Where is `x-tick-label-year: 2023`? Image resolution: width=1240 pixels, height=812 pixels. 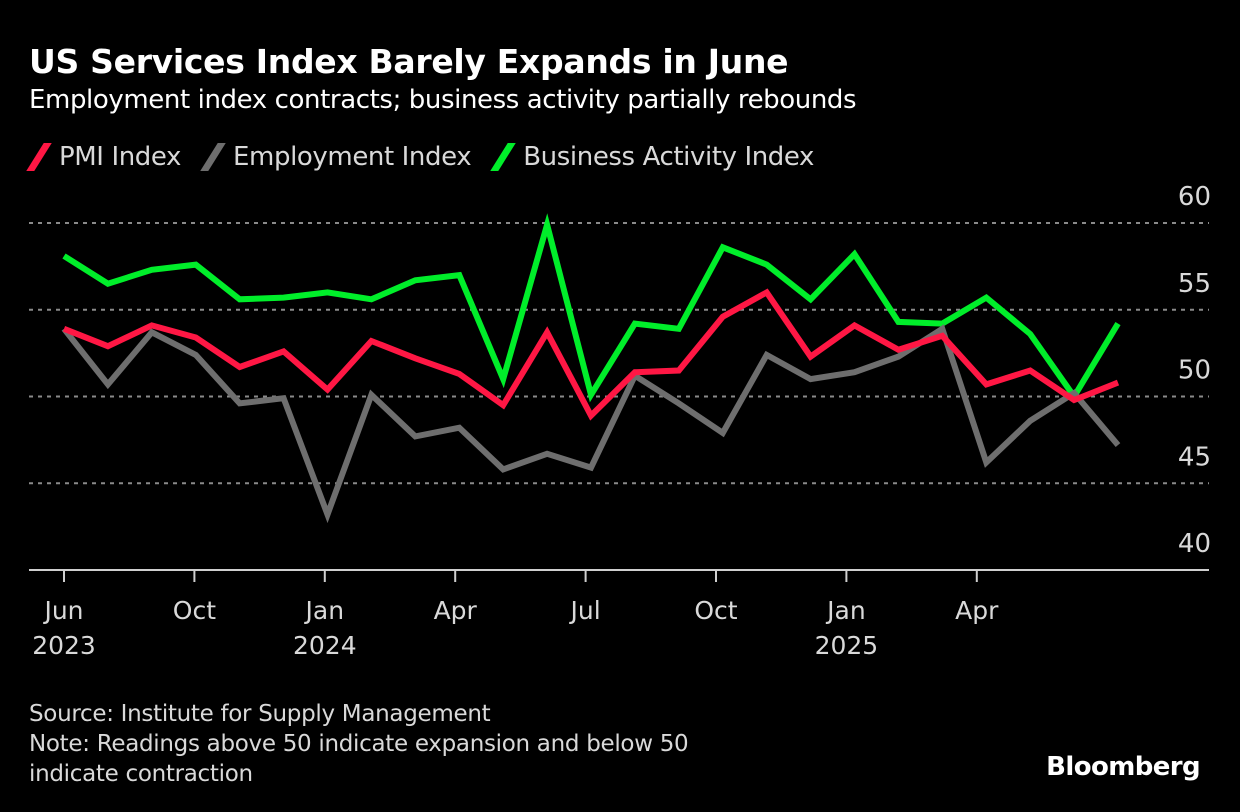 x-tick-label-year: 2023 is located at coordinates (64, 645).